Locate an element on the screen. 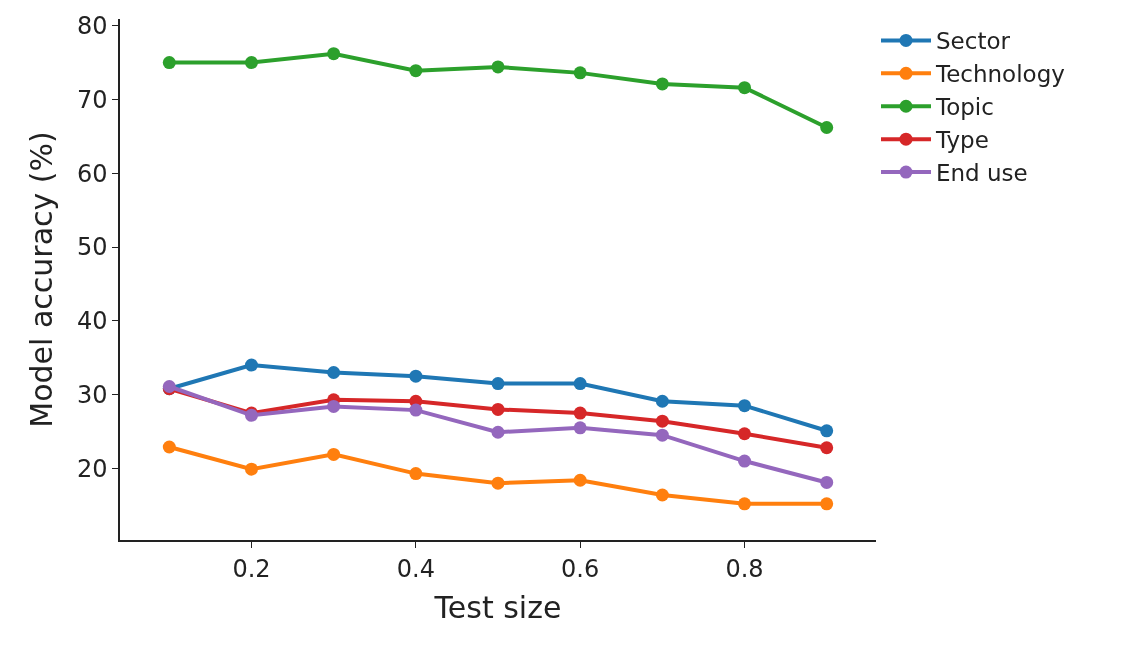  y-tick-label: 30 is located at coordinates (92, 395).